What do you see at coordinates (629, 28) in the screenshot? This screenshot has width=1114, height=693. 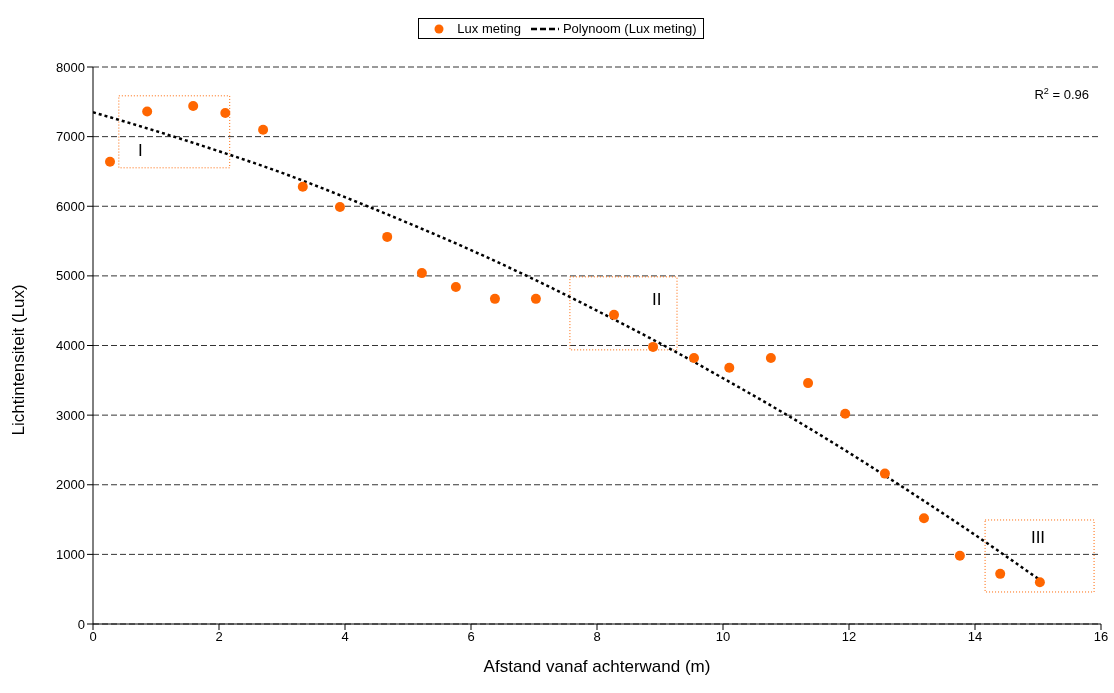 I see `legend-label: Polynoom (Lux meting)` at bounding box center [629, 28].